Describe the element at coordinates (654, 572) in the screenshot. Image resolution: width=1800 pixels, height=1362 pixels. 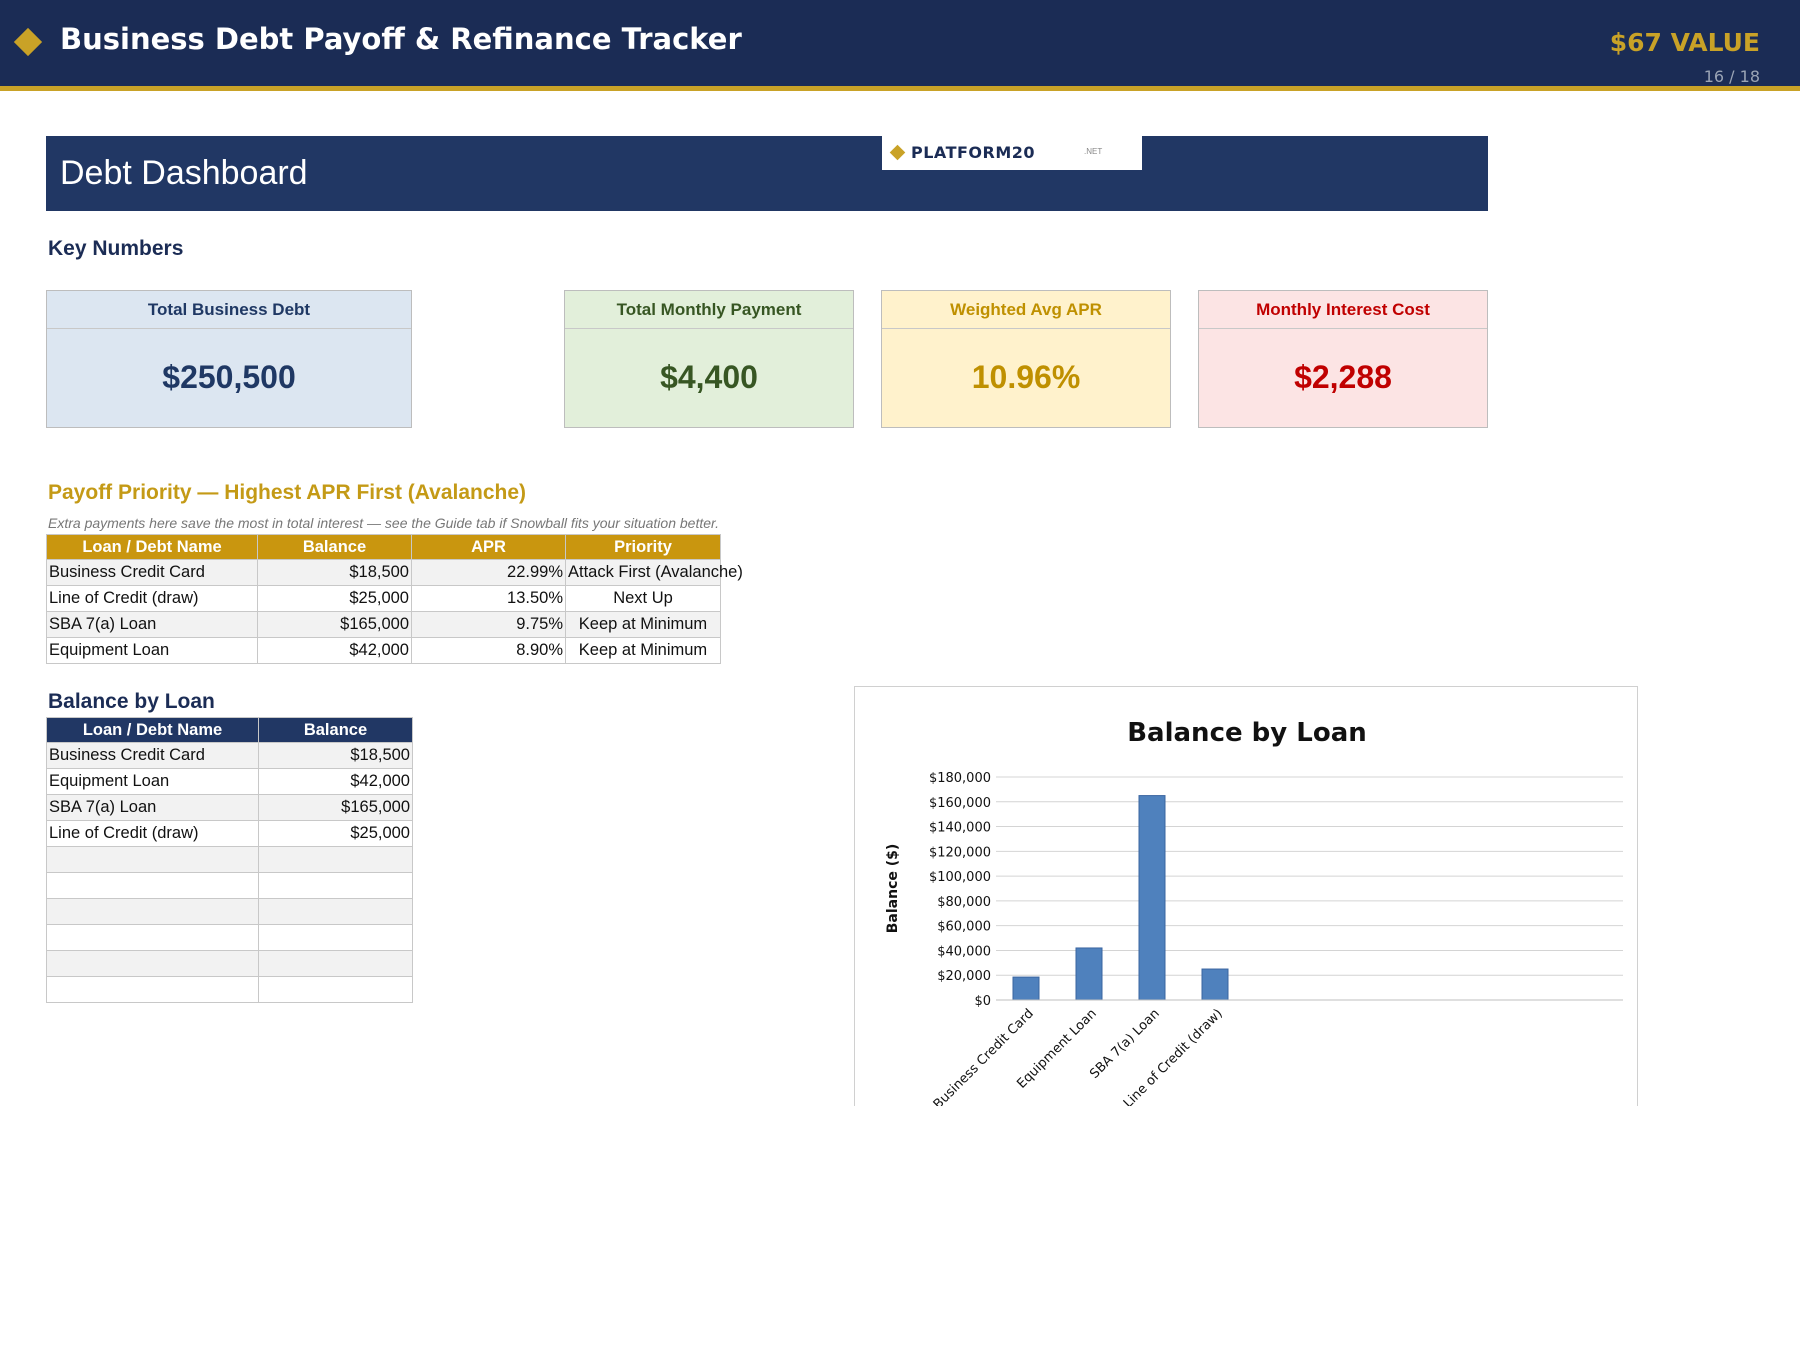
I see `priority-cell: Attack First (Avalanche)` at that location.